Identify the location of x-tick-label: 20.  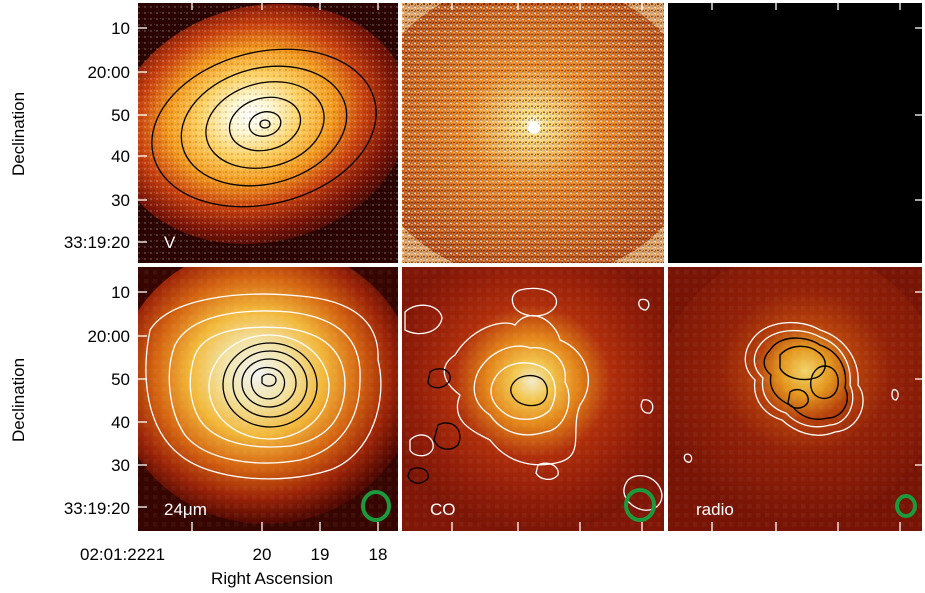
(262, 554).